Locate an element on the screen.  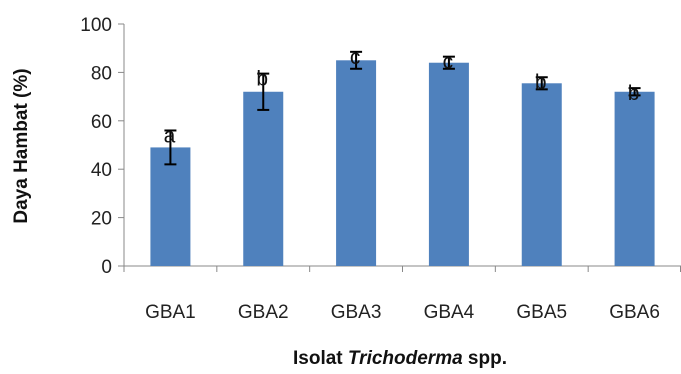
error-bar-gba6 is located at coordinates (634, 92).